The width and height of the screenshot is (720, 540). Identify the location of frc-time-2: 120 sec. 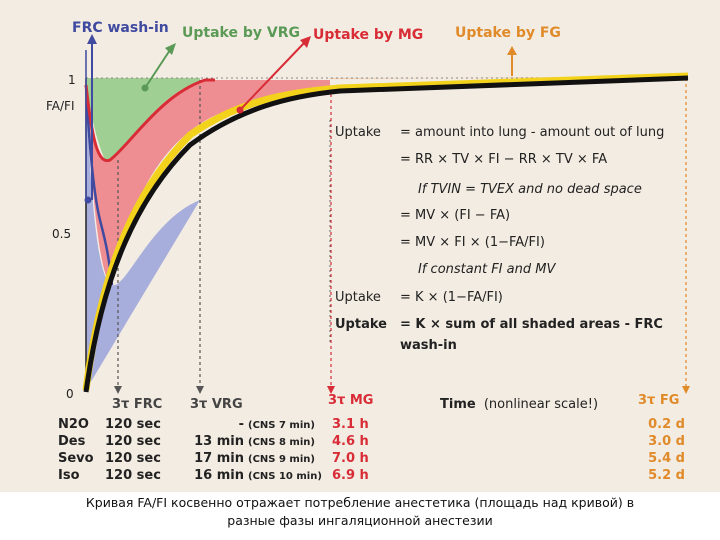
(133, 458).